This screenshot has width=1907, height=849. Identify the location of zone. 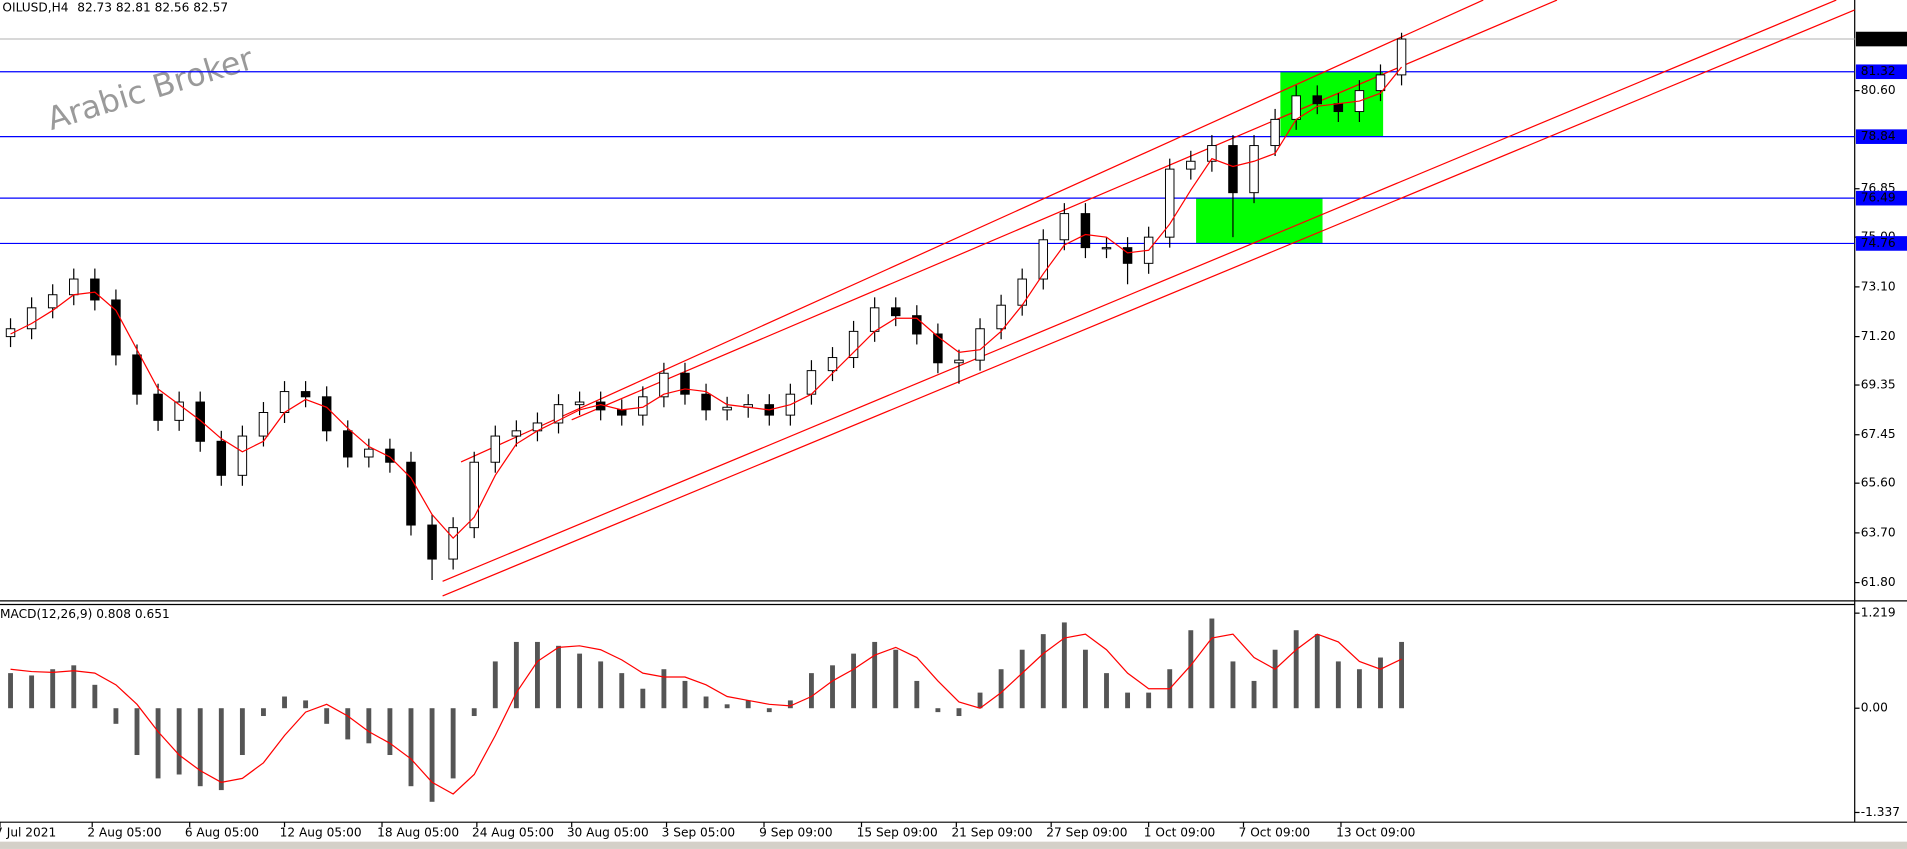
(1259, 221).